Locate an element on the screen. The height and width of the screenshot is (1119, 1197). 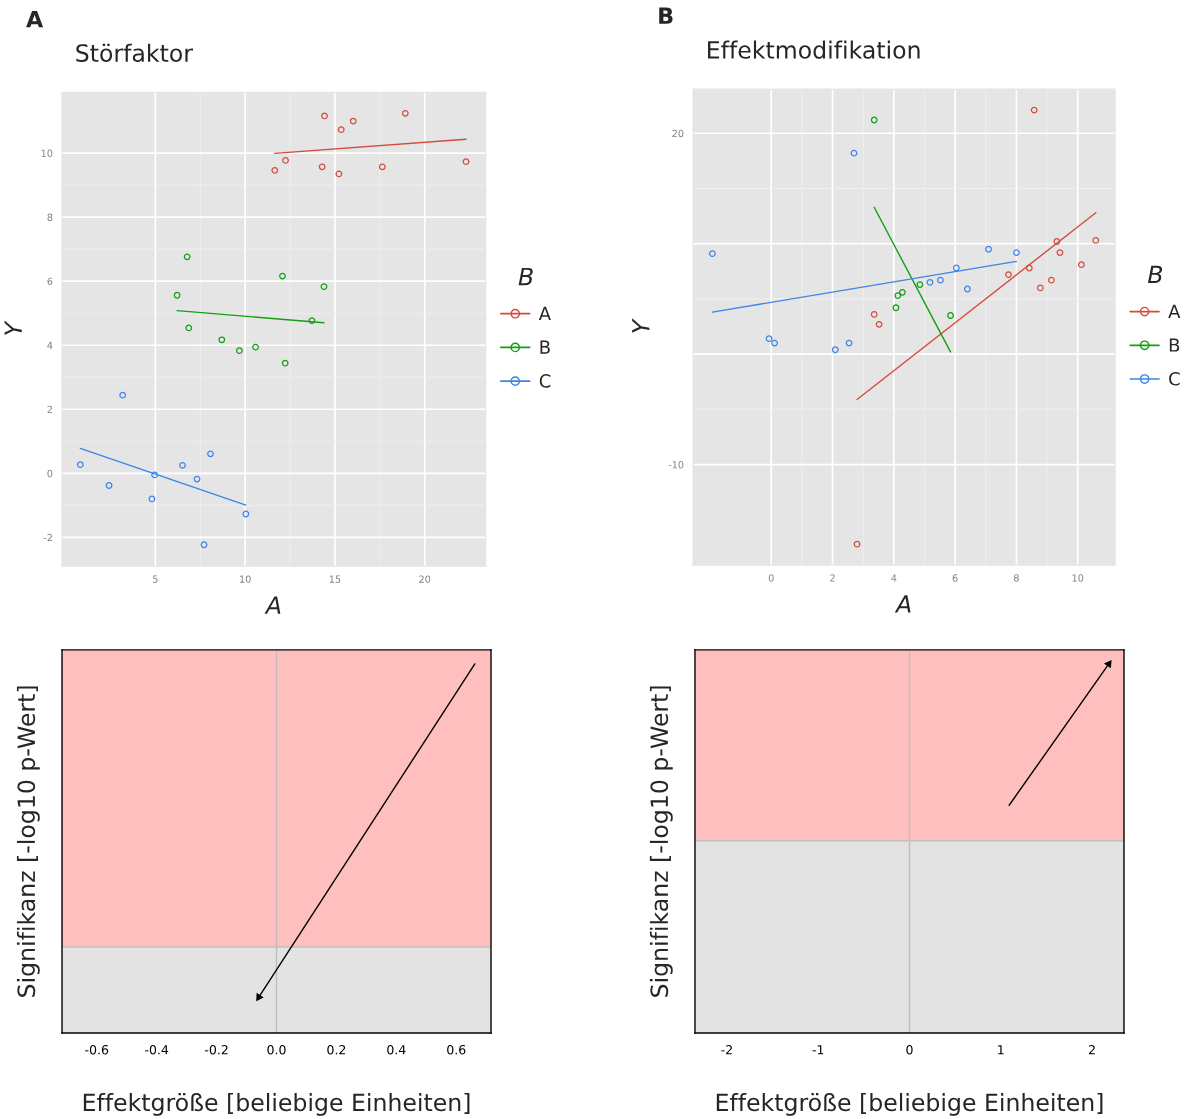
x-tick-label: 0.2 is located at coordinates (336, 1049).